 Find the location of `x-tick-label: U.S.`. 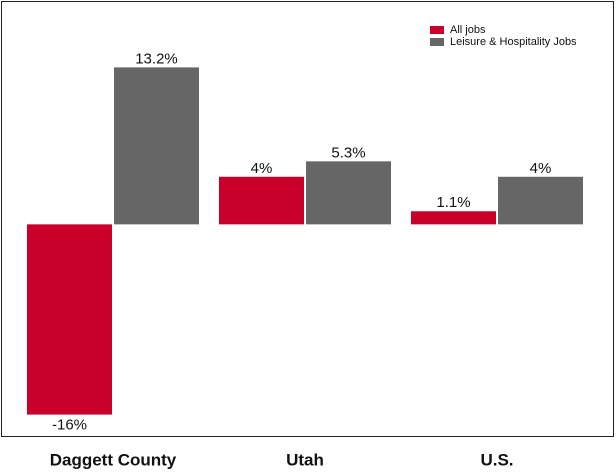

x-tick-label: U.S. is located at coordinates (496, 459).